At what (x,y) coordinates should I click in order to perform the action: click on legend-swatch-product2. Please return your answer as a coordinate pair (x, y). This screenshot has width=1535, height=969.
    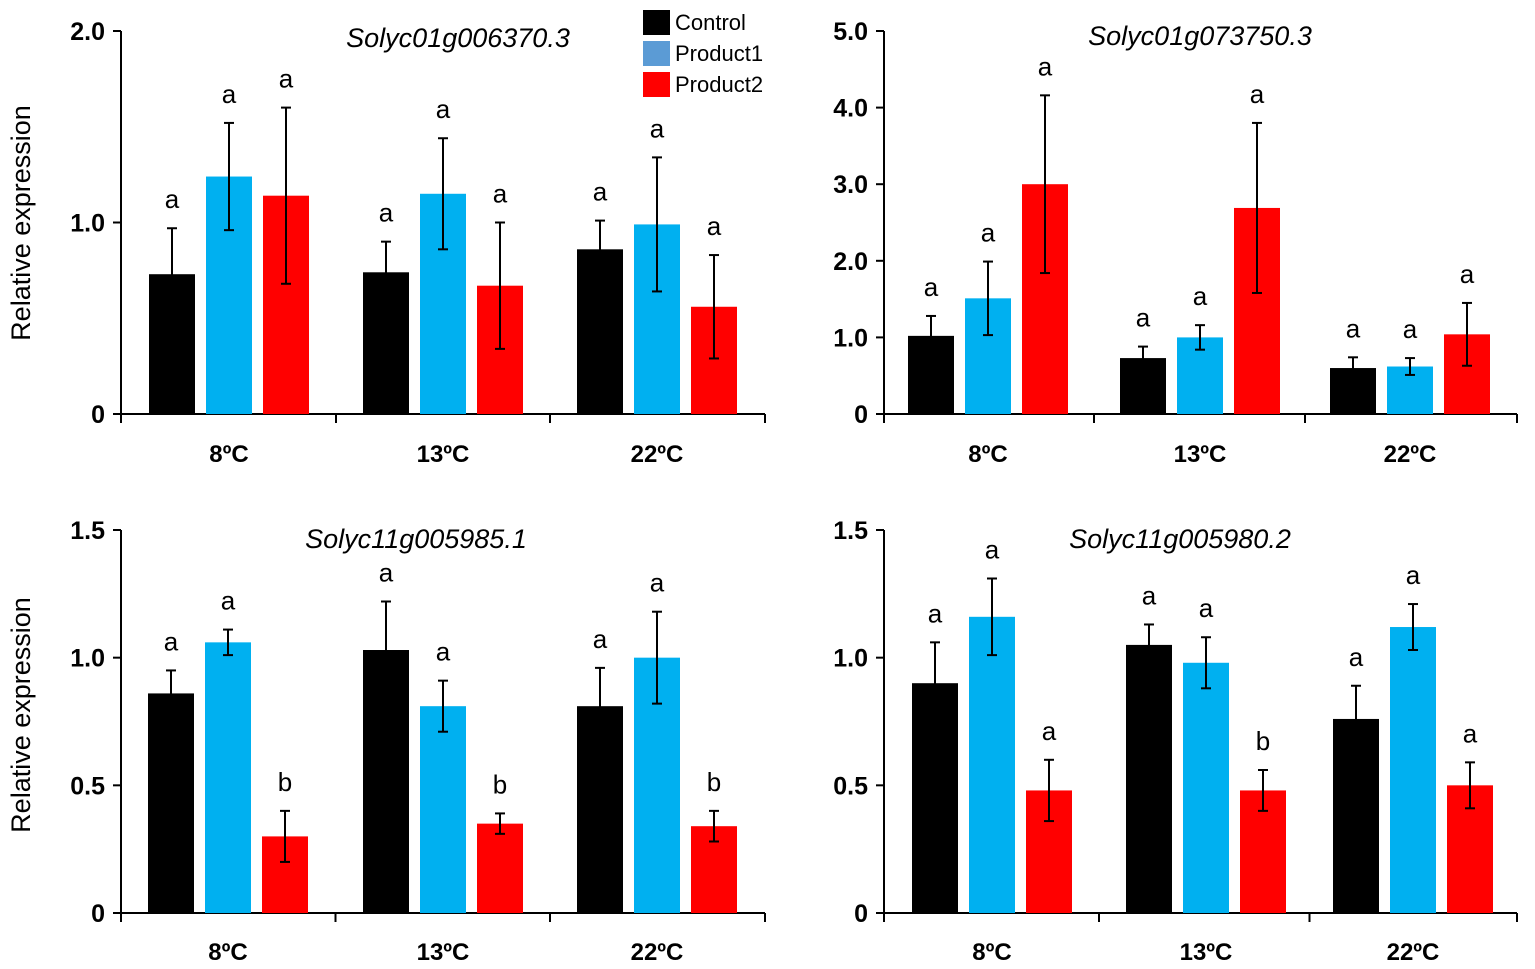
    Looking at the image, I should click on (656, 84).